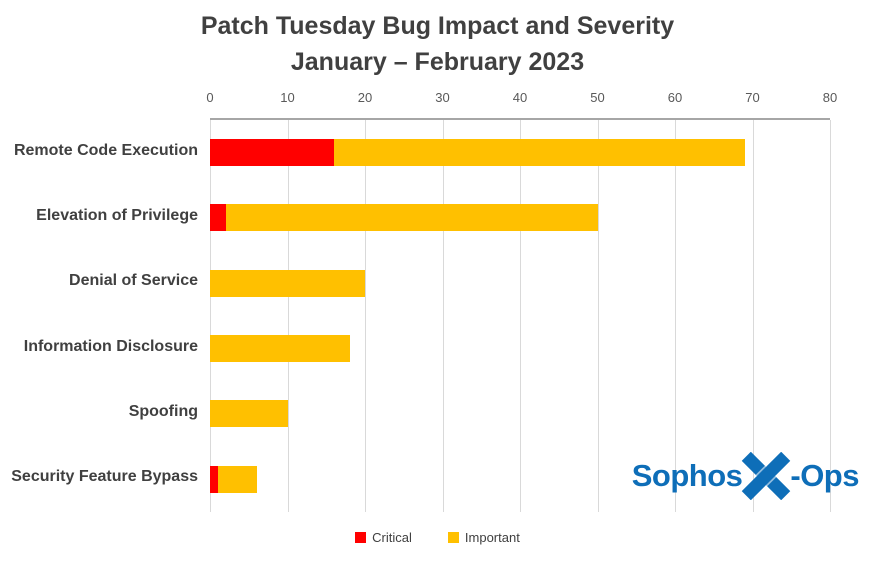  I want to click on tick-label: 70, so click(752, 97).